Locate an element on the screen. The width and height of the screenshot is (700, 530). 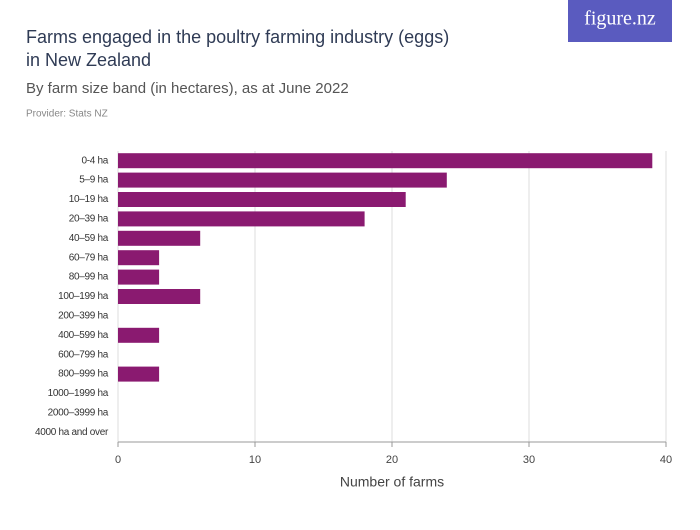
y-tick-label: 4000 ha and over is located at coordinates (72, 432).